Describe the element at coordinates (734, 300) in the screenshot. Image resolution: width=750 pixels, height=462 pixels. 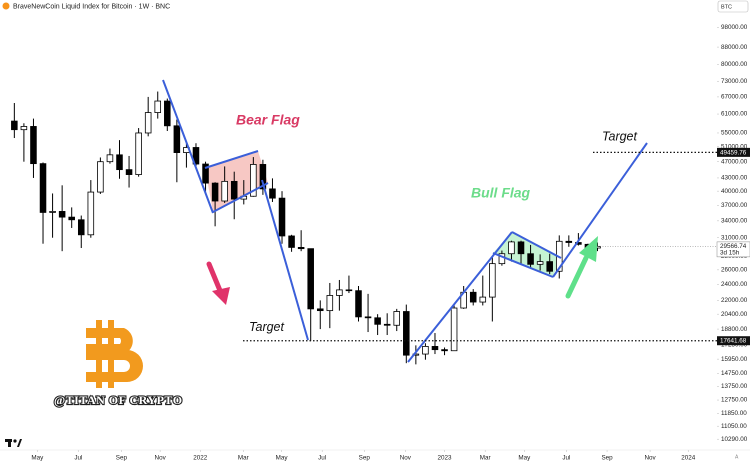
I see `y-tick-label: 22000.00` at that location.